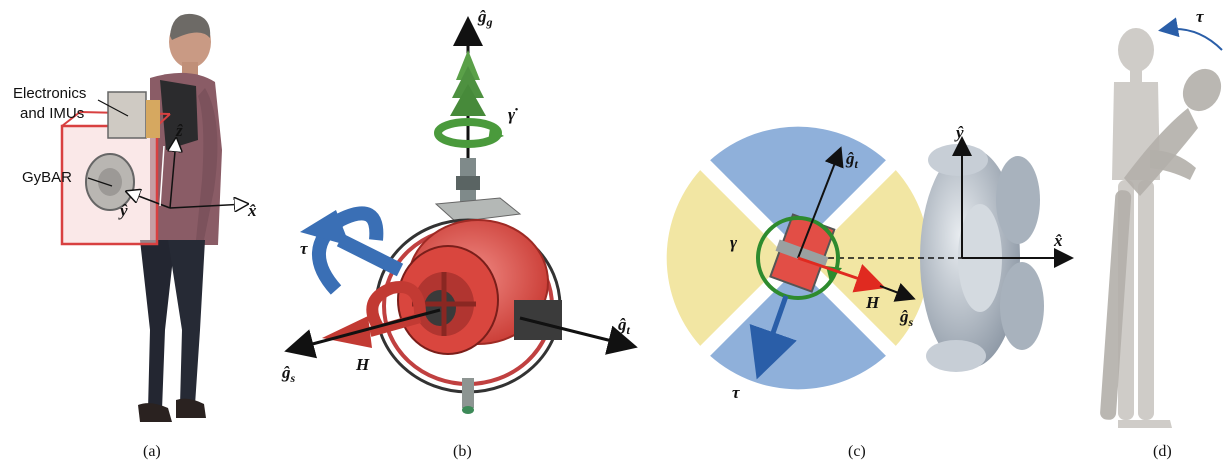 The height and width of the screenshot is (464, 1227). What do you see at coordinates (852, 160) in the screenshot?
I see `axis-gt-label-c: ĝt` at bounding box center [852, 160].